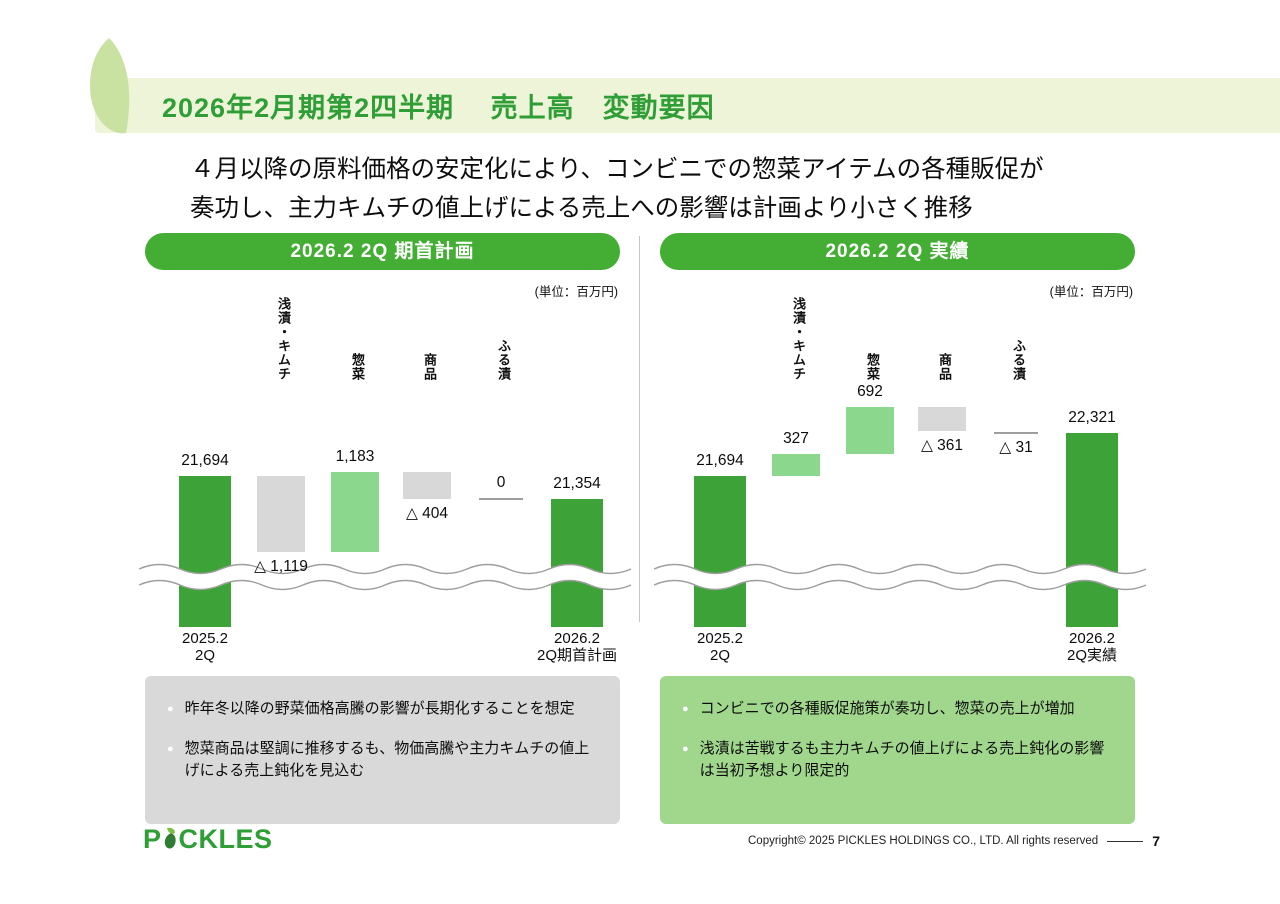 Image resolution: width=1280 pixels, height=904 pixels. Describe the element at coordinates (1156, 841) in the screenshot. I see `page-number: 7` at that location.